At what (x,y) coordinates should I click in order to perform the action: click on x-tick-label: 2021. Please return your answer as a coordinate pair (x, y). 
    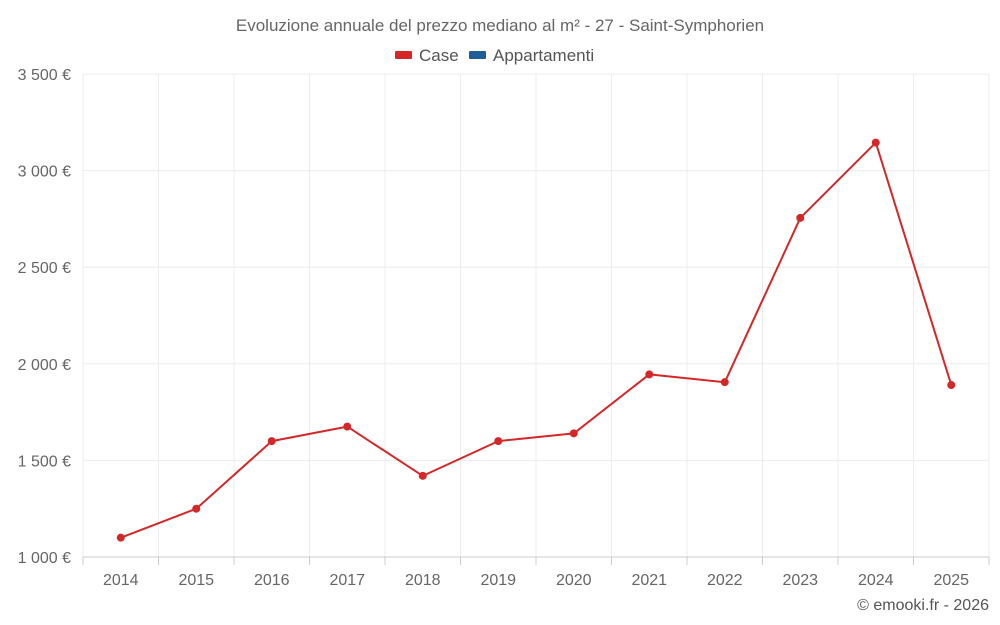
    Looking at the image, I should click on (649, 580).